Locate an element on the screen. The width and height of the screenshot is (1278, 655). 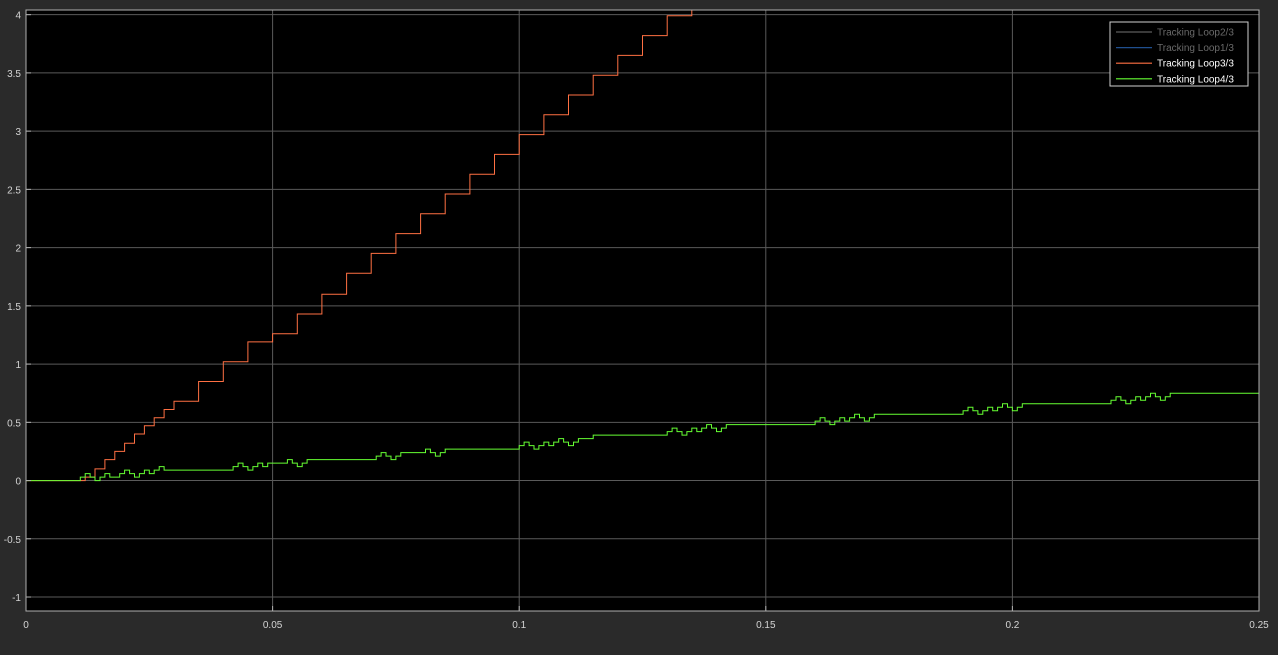
x-tick-label: 0.15 is located at coordinates (766, 625).